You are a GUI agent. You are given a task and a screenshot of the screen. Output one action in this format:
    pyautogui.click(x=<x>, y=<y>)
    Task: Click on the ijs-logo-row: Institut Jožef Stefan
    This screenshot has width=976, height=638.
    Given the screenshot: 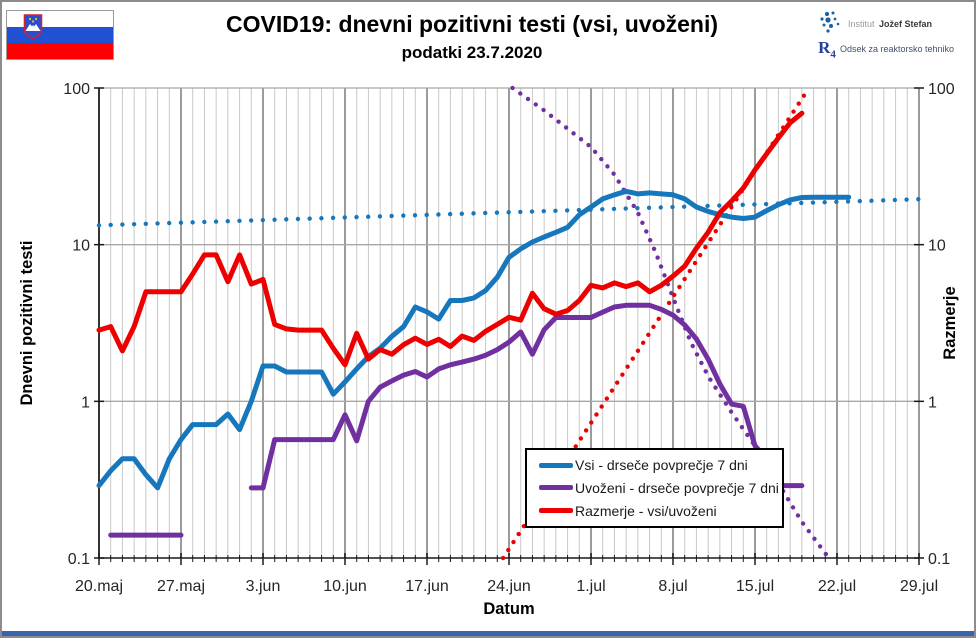 What is the action you would take?
    pyautogui.click(x=889, y=23)
    